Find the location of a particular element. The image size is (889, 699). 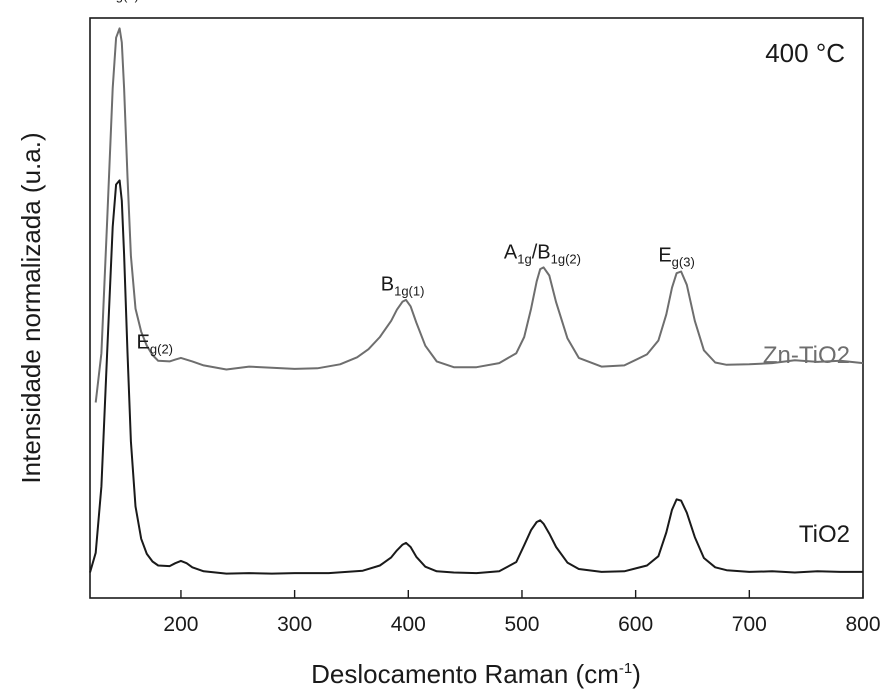

peak-label-4: Eg(3) is located at coordinates (676, 257).